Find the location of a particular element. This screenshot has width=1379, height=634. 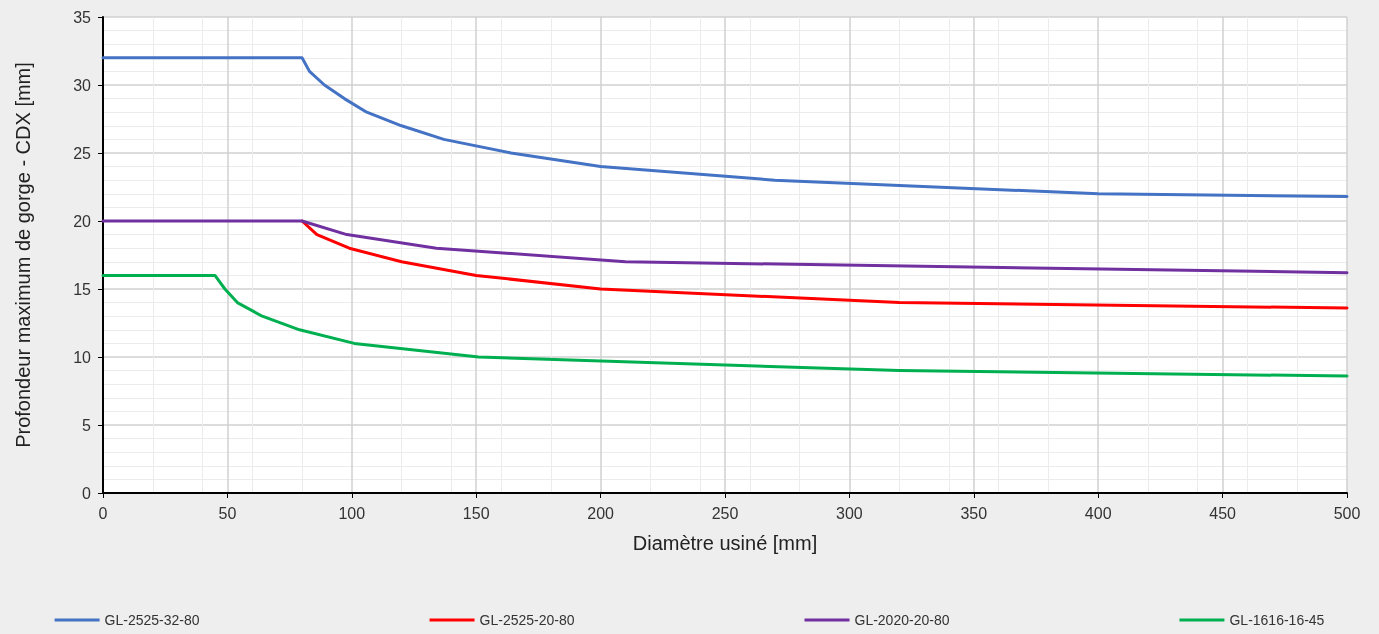

y-tick-label: 30 is located at coordinates (82, 85).